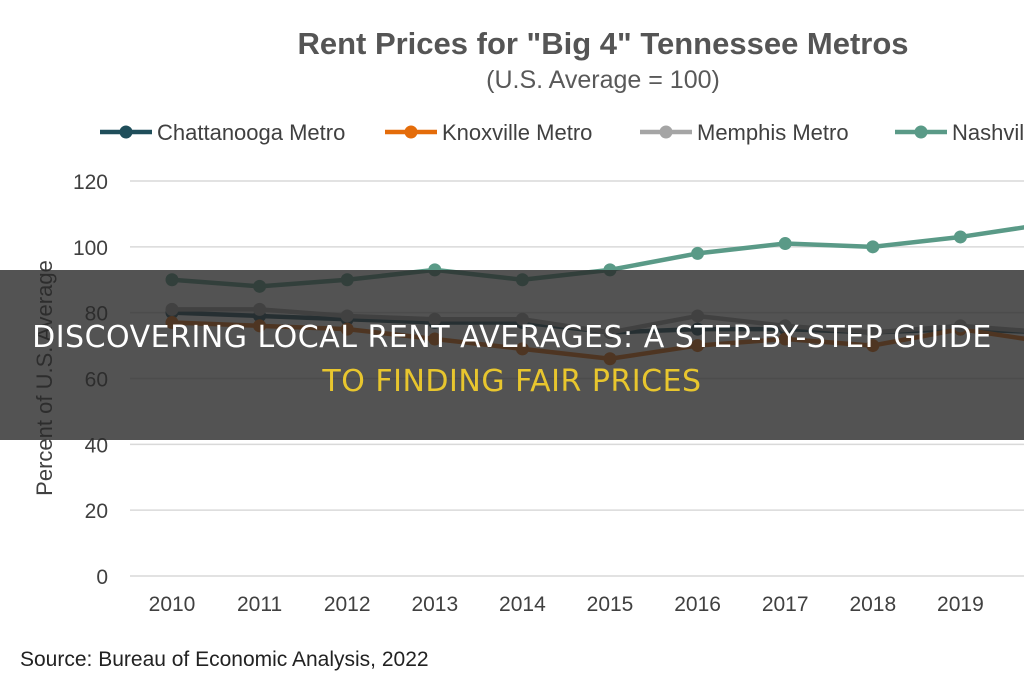 This screenshot has height=680, width=1024. What do you see at coordinates (259, 604) in the screenshot?
I see `x-tick-label: 2011` at bounding box center [259, 604].